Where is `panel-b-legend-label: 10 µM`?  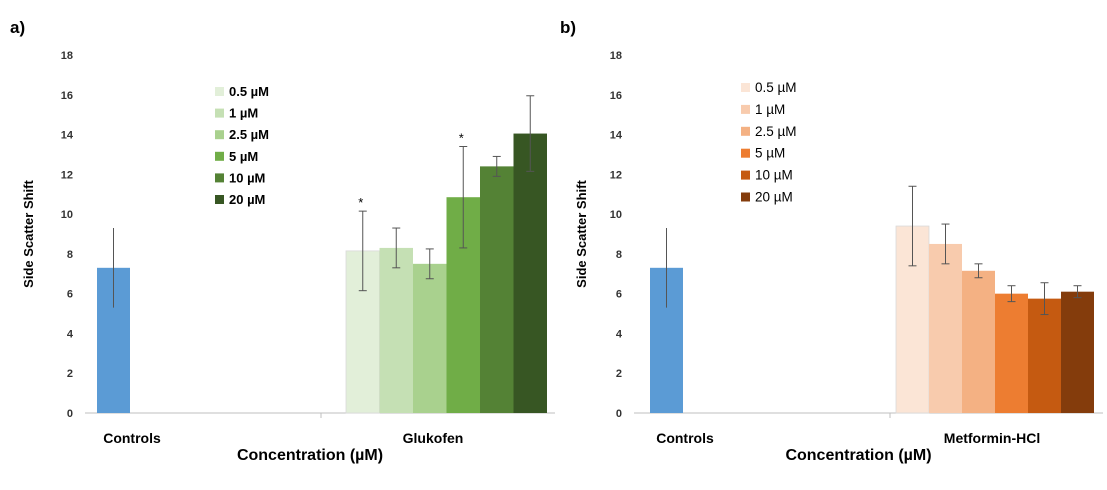 panel-b-legend-label: 10 µM is located at coordinates (774, 175).